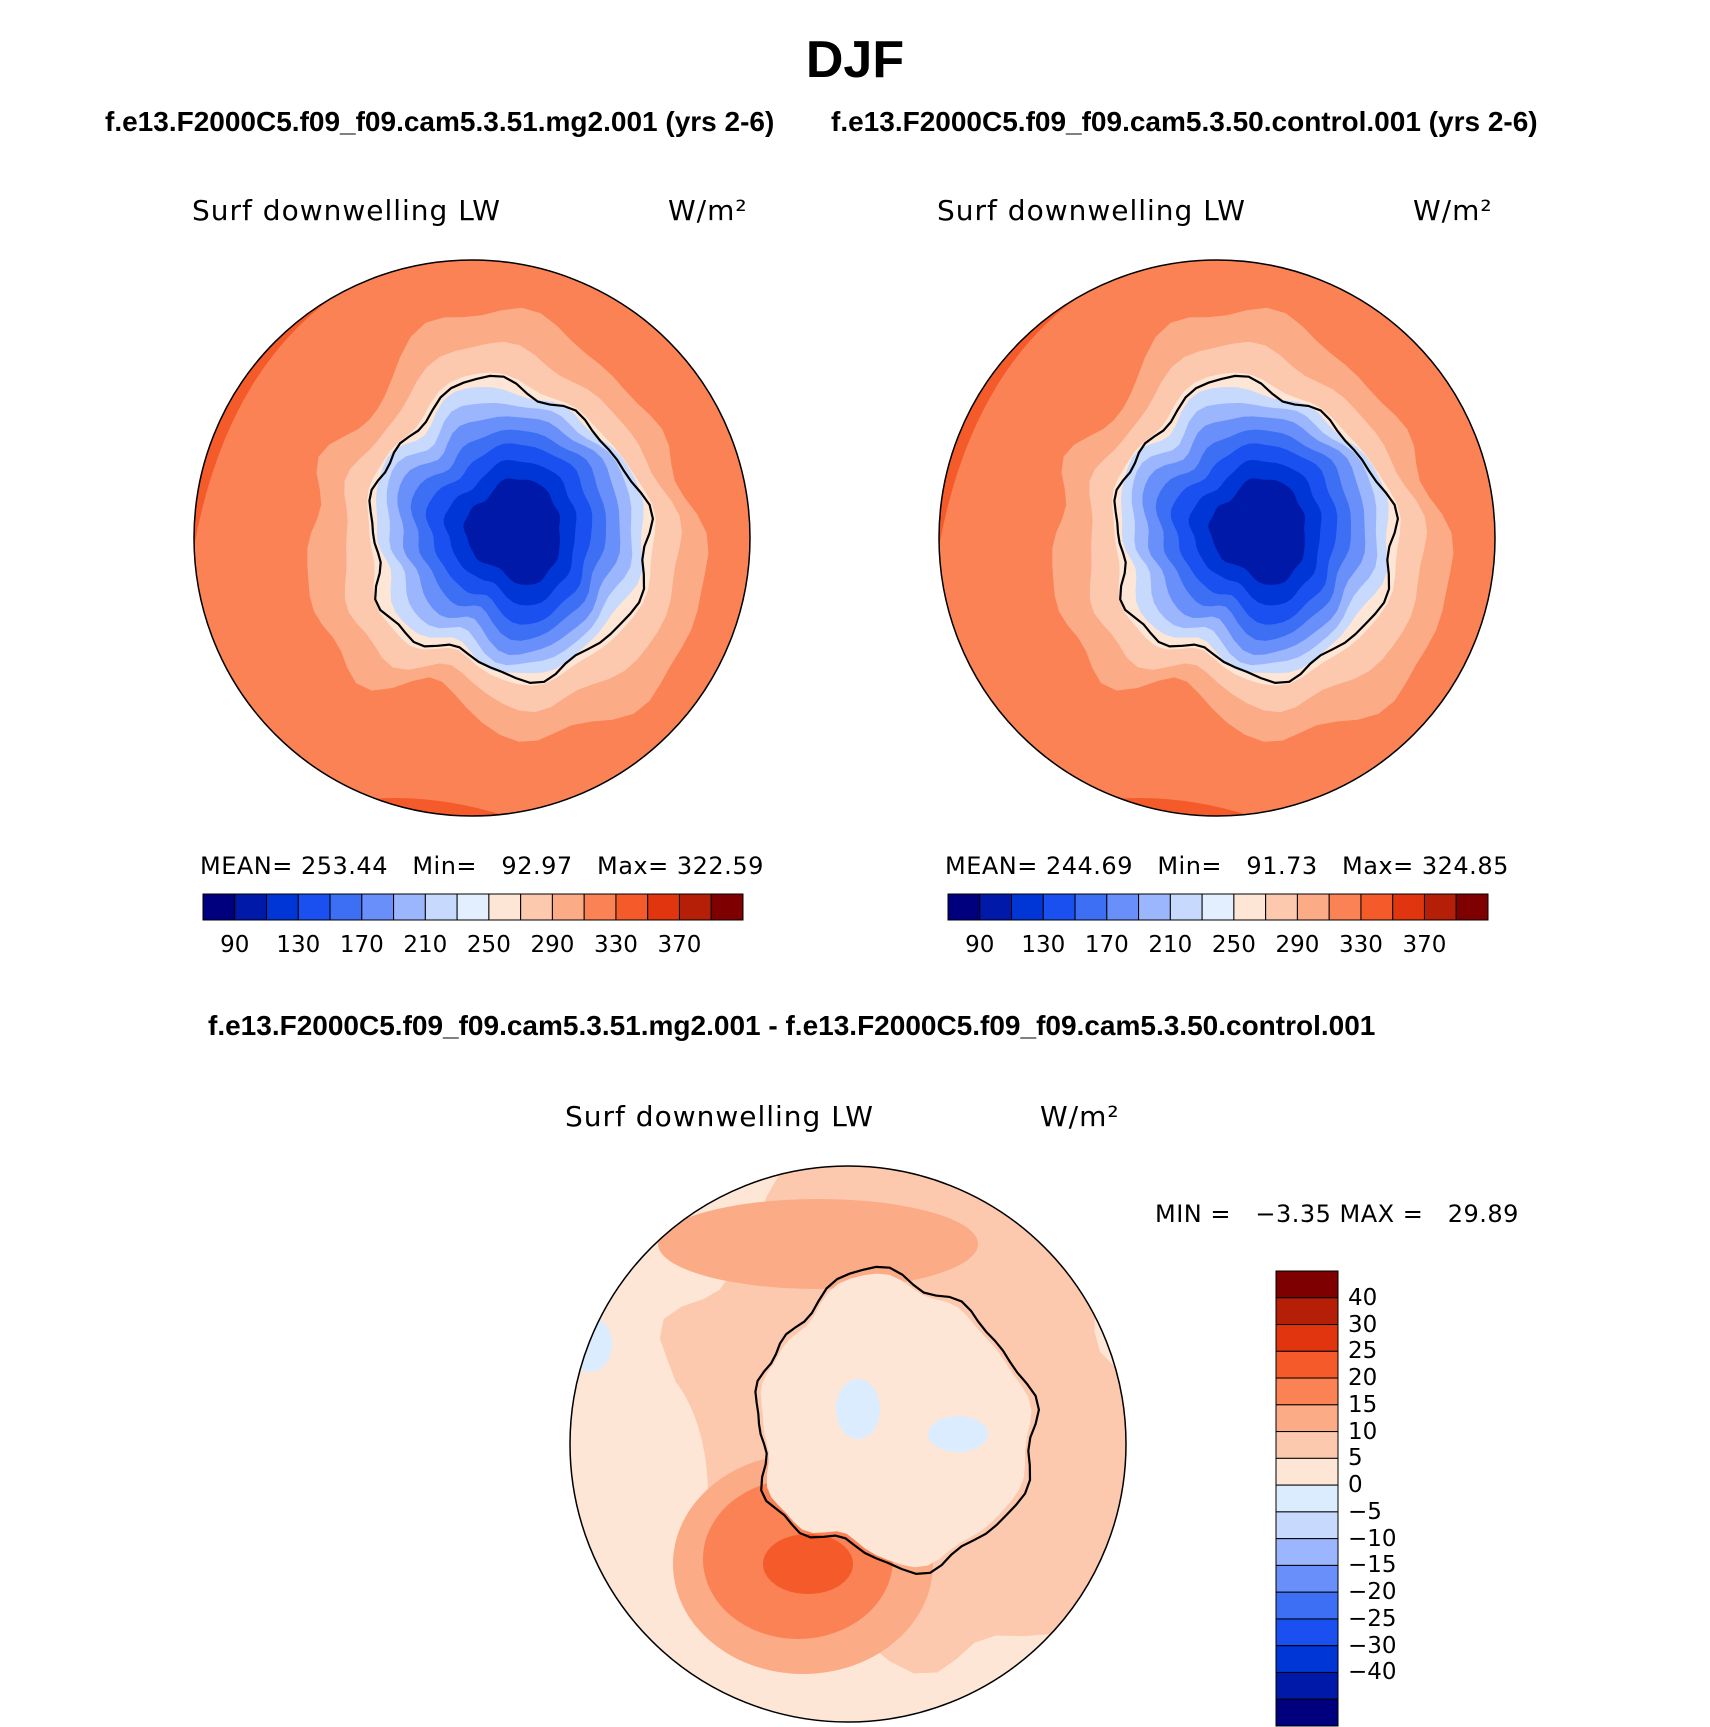  What do you see at coordinates (1372, 1672) in the screenshot?
I see `colorbar-tick-label: −40` at bounding box center [1372, 1672].